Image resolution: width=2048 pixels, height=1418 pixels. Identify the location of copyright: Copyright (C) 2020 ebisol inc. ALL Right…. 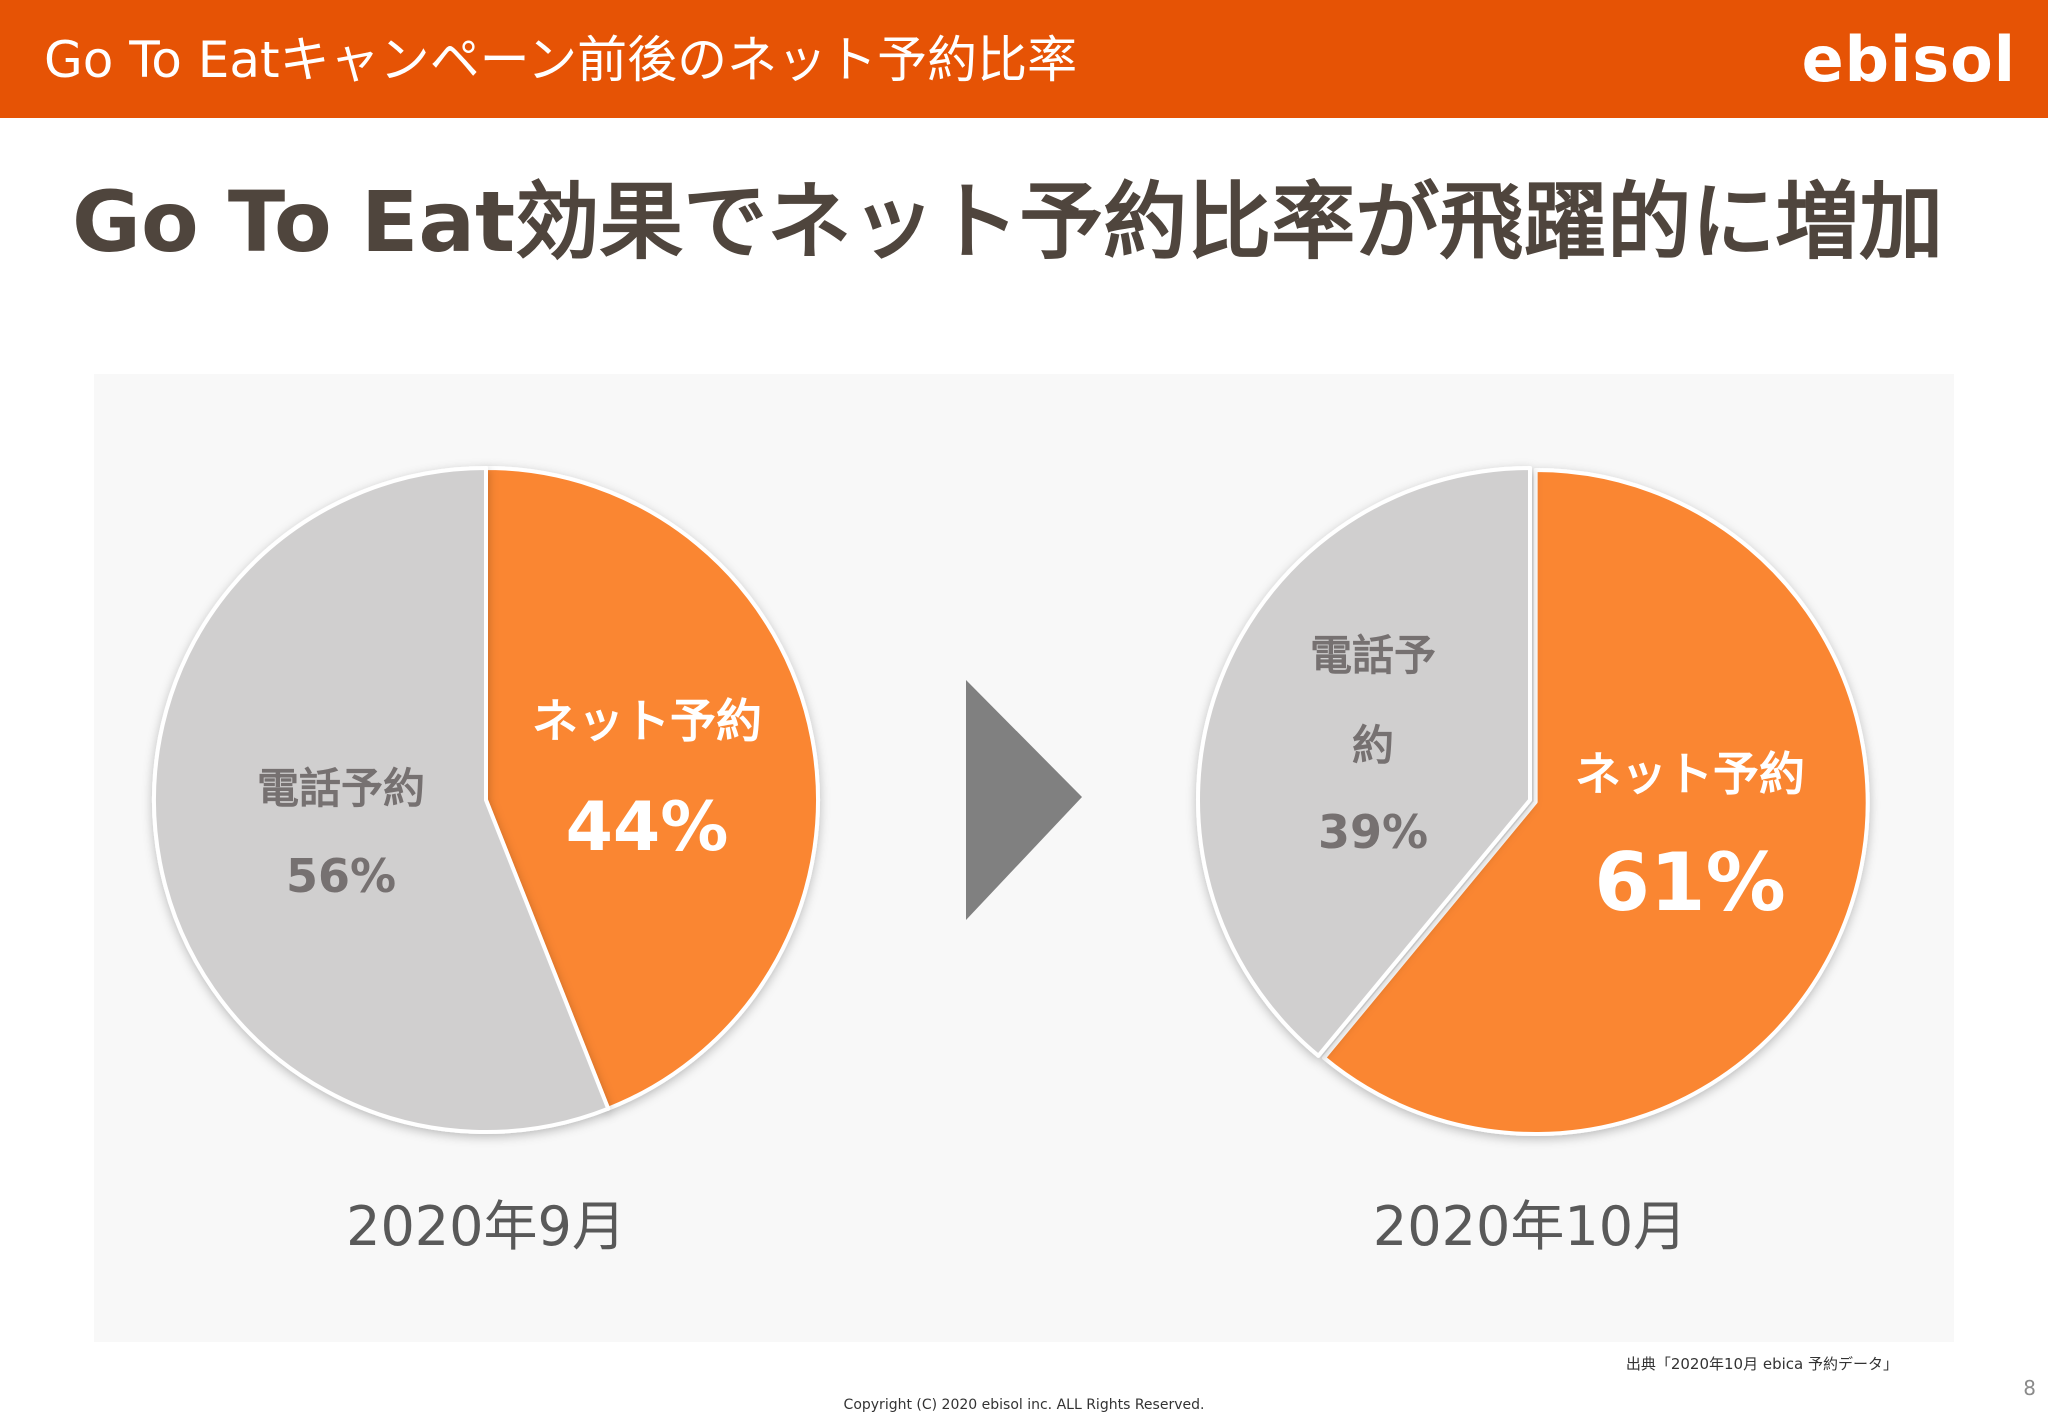
(1024, 1405).